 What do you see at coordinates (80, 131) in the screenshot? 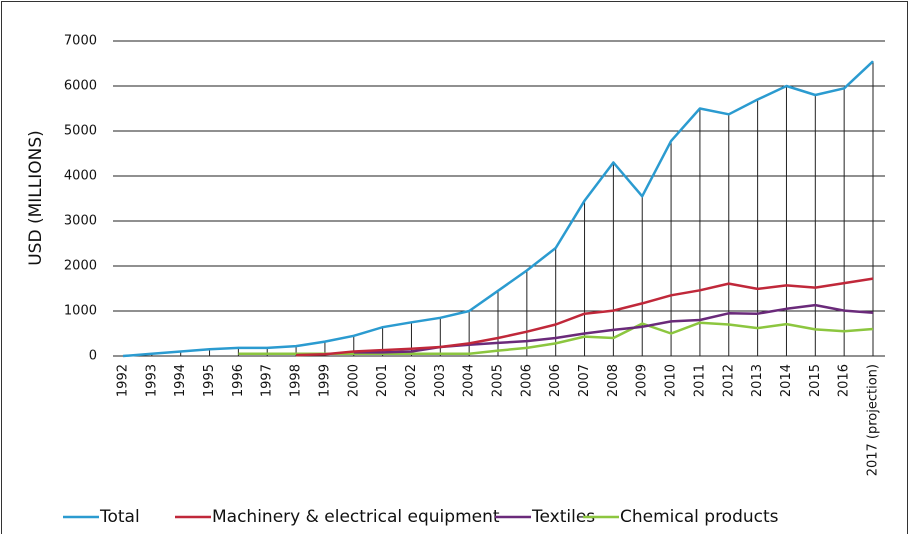
I see `y-tick-label: 5000` at bounding box center [80, 131].